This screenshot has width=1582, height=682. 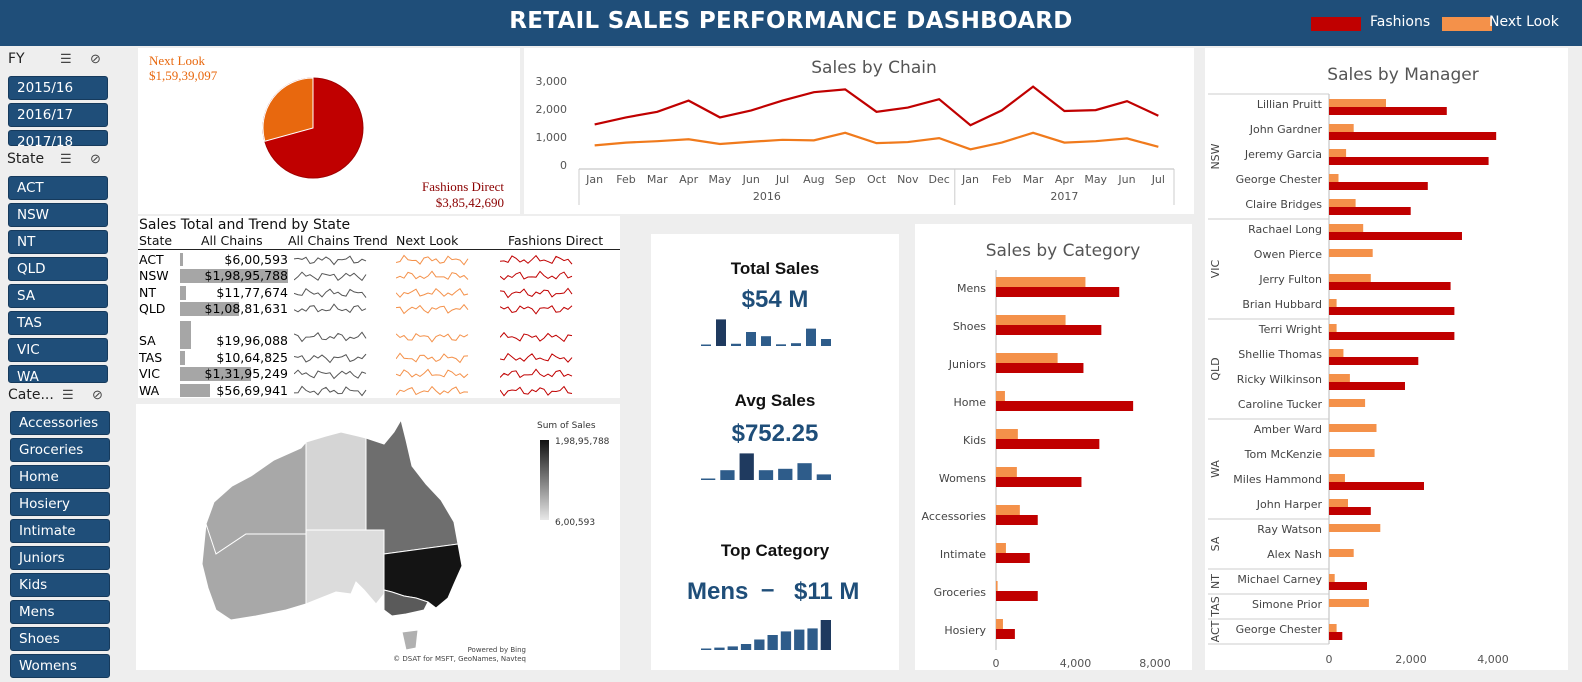 I want to click on state-table-header: Fashions Direct, so click(x=556, y=240).